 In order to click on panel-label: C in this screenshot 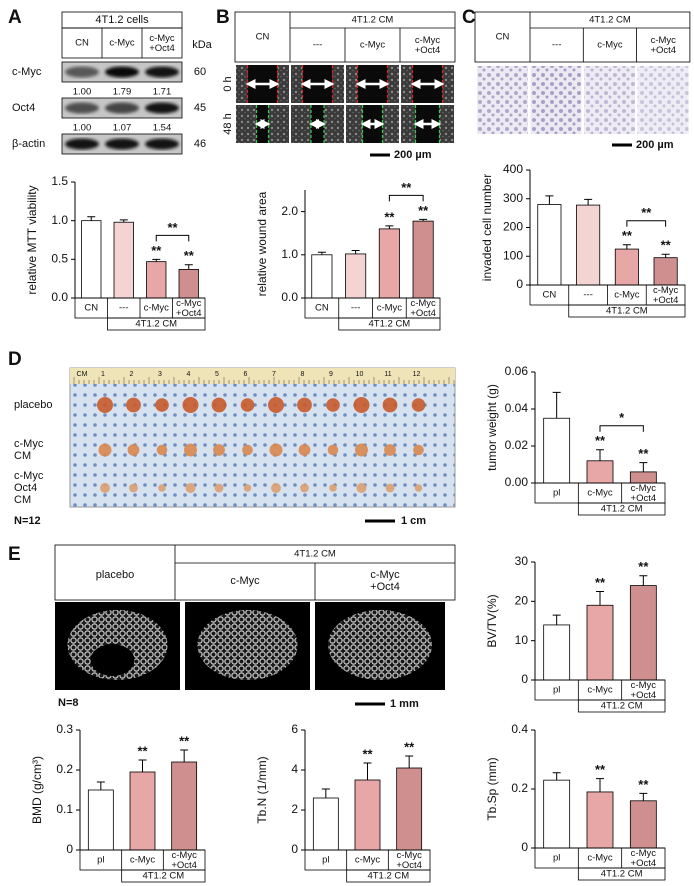, I will do `click(469, 17)`.